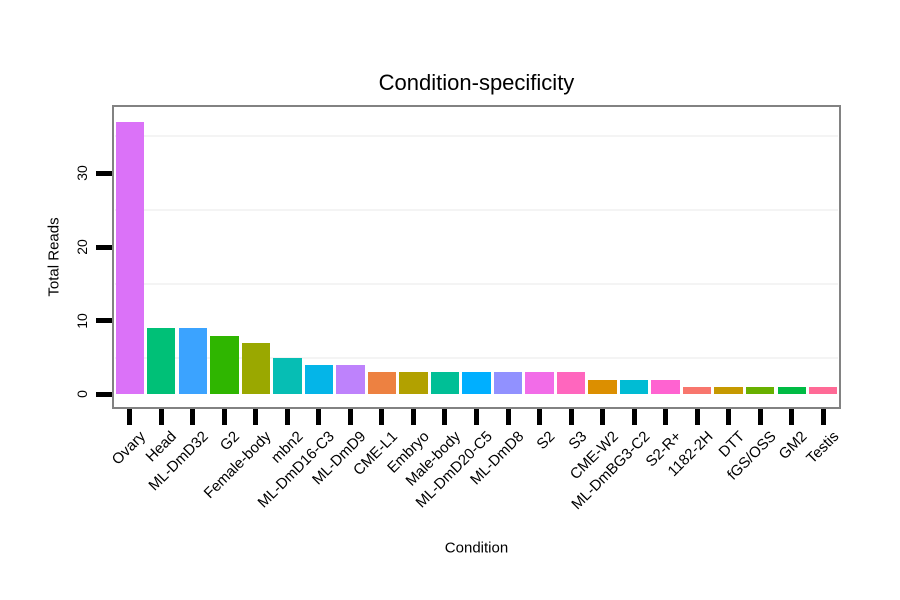 This screenshot has width=900, height=600. What do you see at coordinates (319, 417) in the screenshot?
I see `x-tick-ml-dmd16-c3` at bounding box center [319, 417].